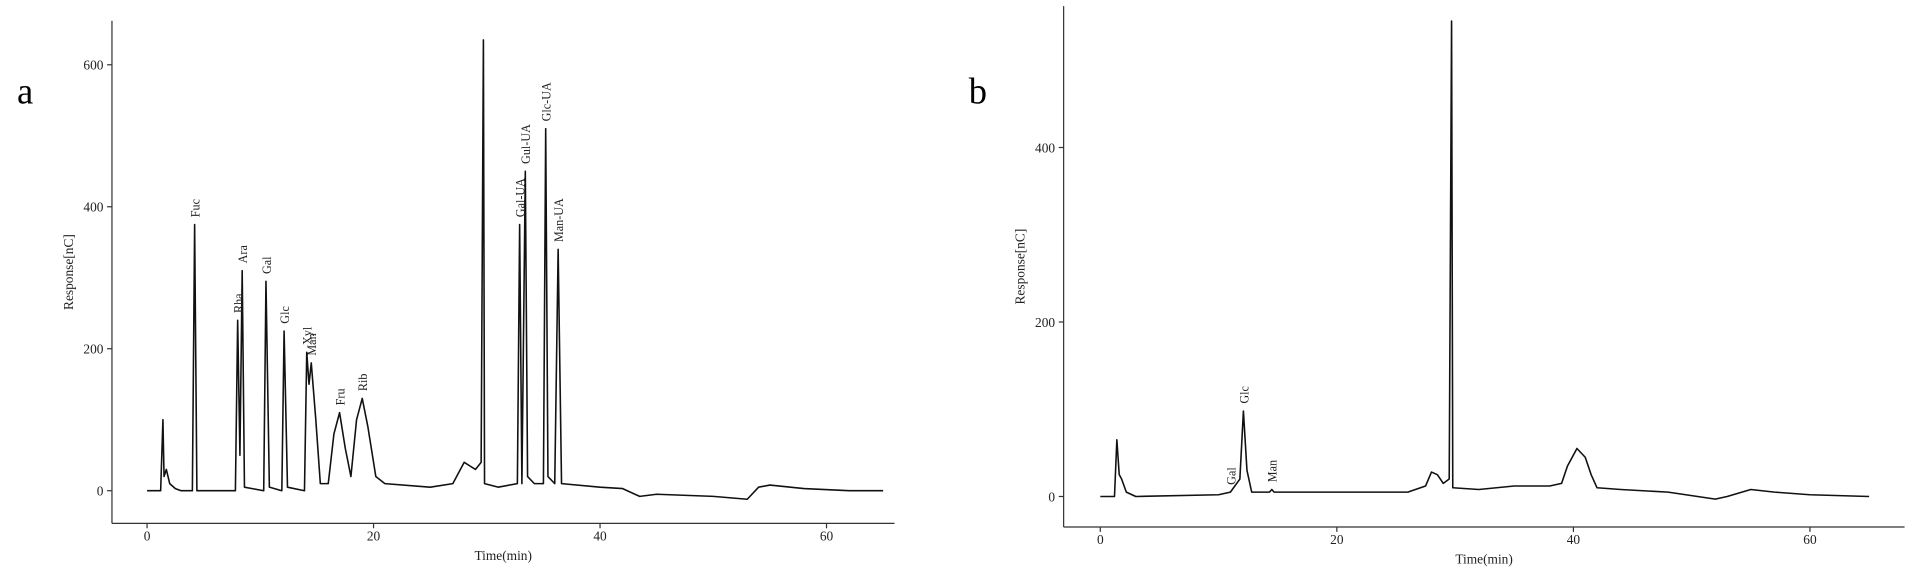  I want to click on panel-label: b, so click(978, 91).